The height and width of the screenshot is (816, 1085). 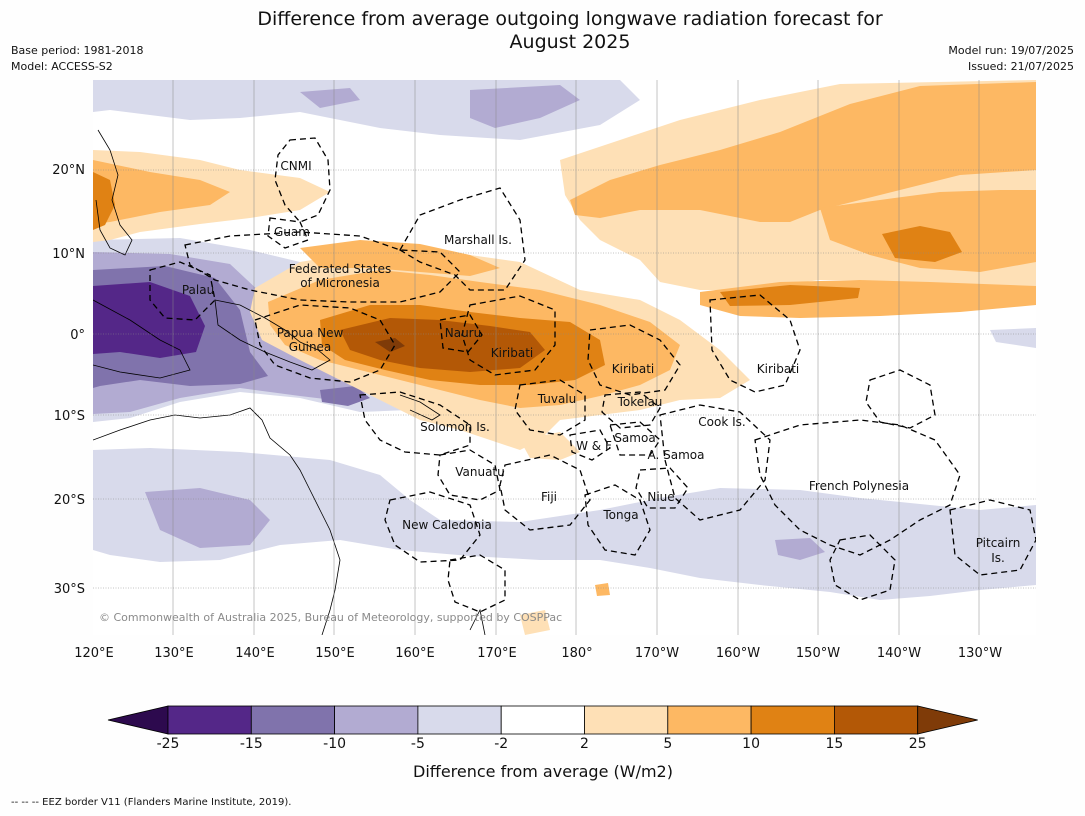 What do you see at coordinates (550, 446) in the screenshot?
I see `orange-south-tongue` at bounding box center [550, 446].